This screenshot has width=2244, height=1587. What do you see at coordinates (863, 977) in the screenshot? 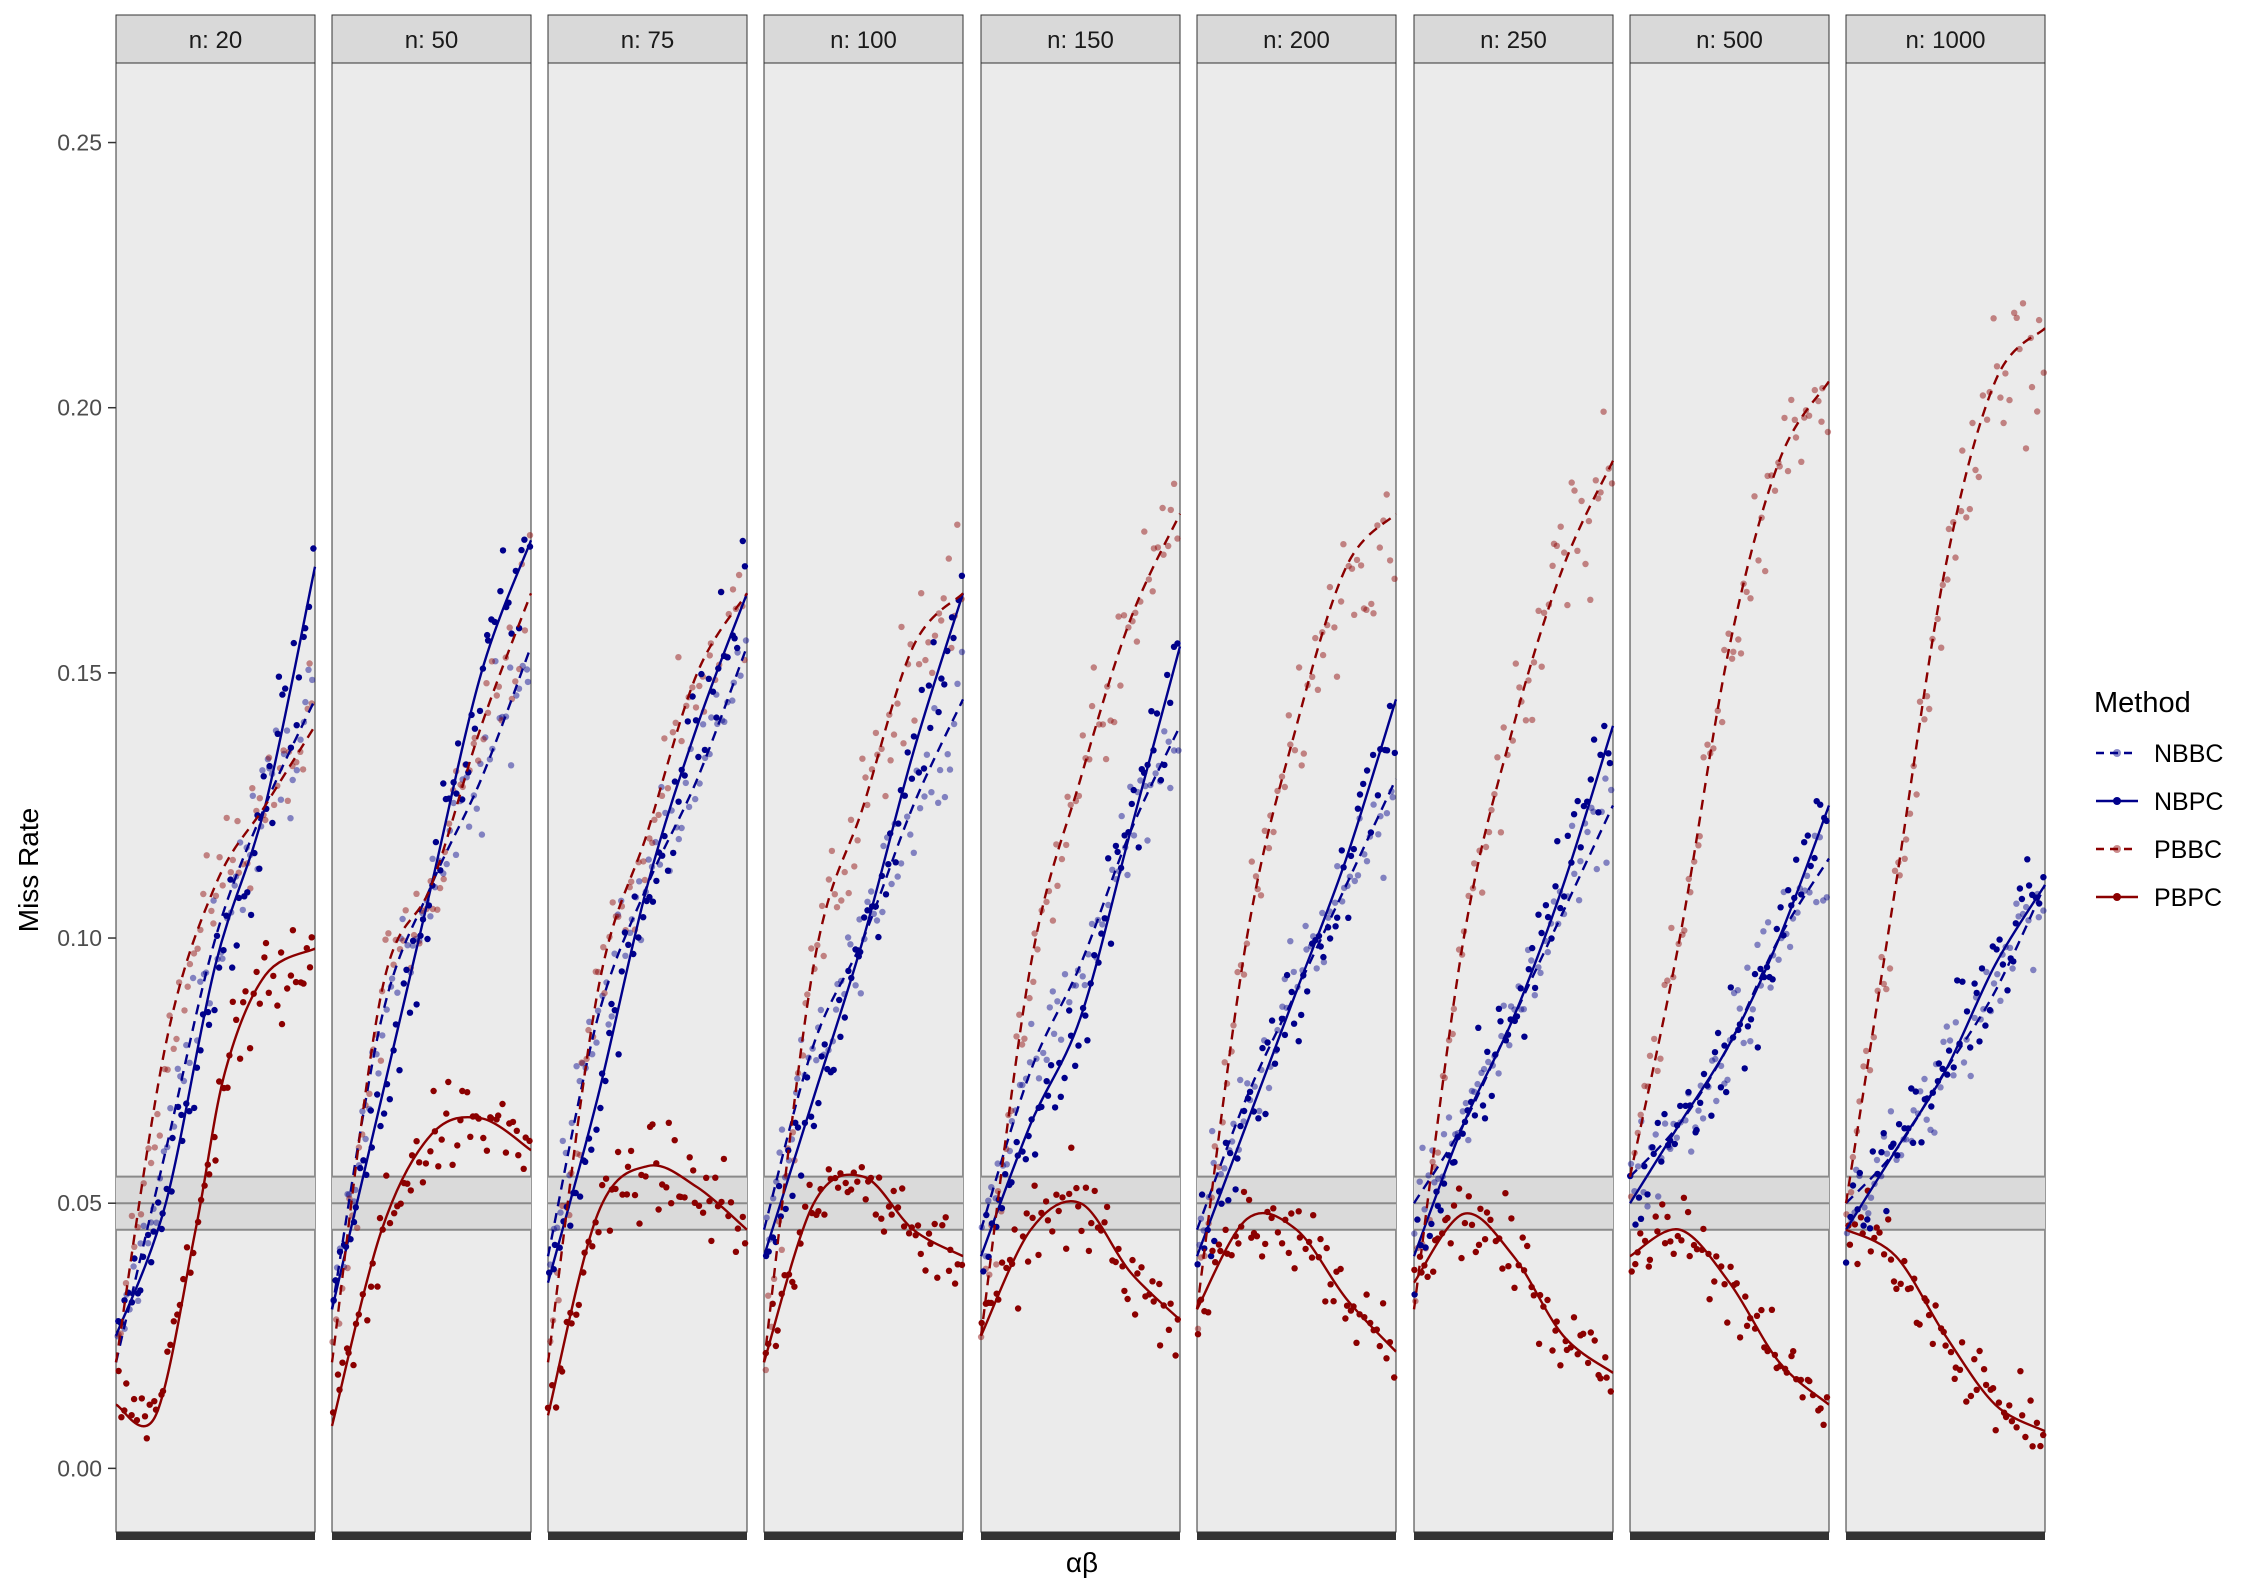
I see `smooth-line-pbbc` at bounding box center [863, 977].